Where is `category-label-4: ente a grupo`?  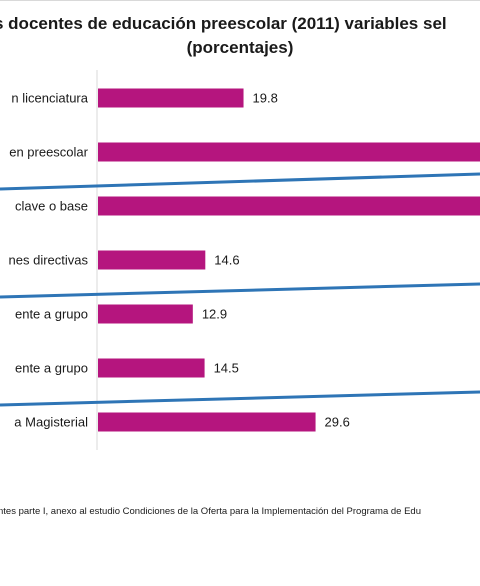 category-label-4: ente a grupo is located at coordinates (51, 314).